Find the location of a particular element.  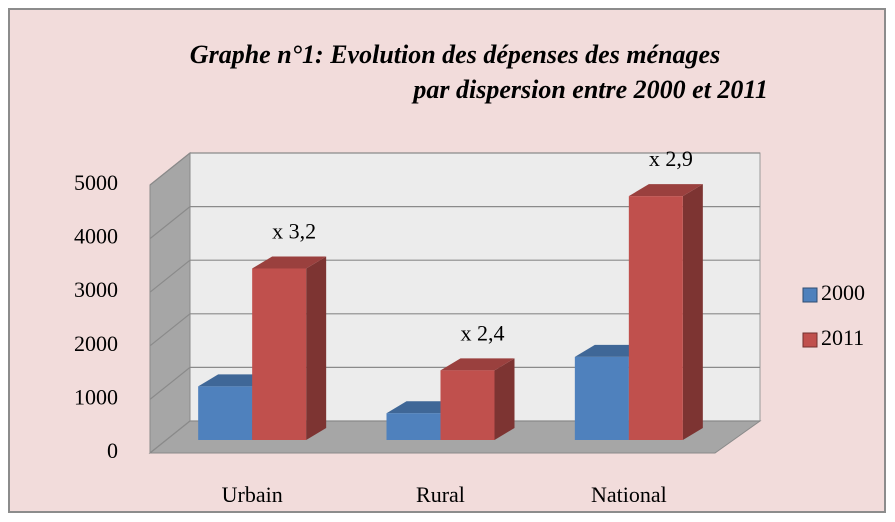

annotation: x 2,4 is located at coordinates (483, 332).